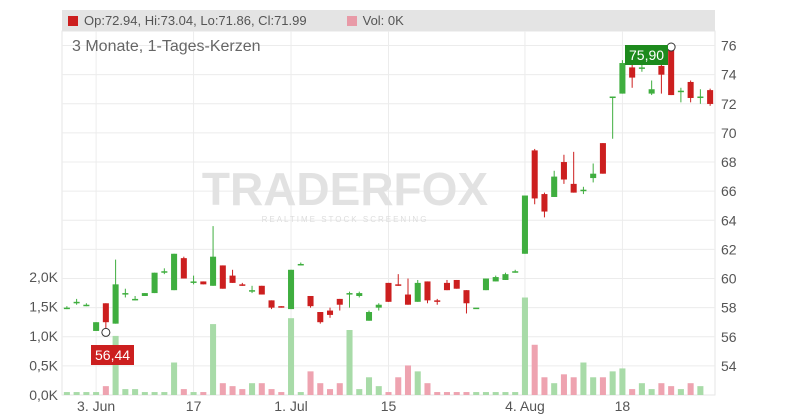 The height and width of the screenshot is (420, 800). Describe the element at coordinates (195, 20) in the screenshot. I see `ohlc-readout: Op:72.94, Hi:73.04, Lo:71.86, Cl:71.99` at that location.